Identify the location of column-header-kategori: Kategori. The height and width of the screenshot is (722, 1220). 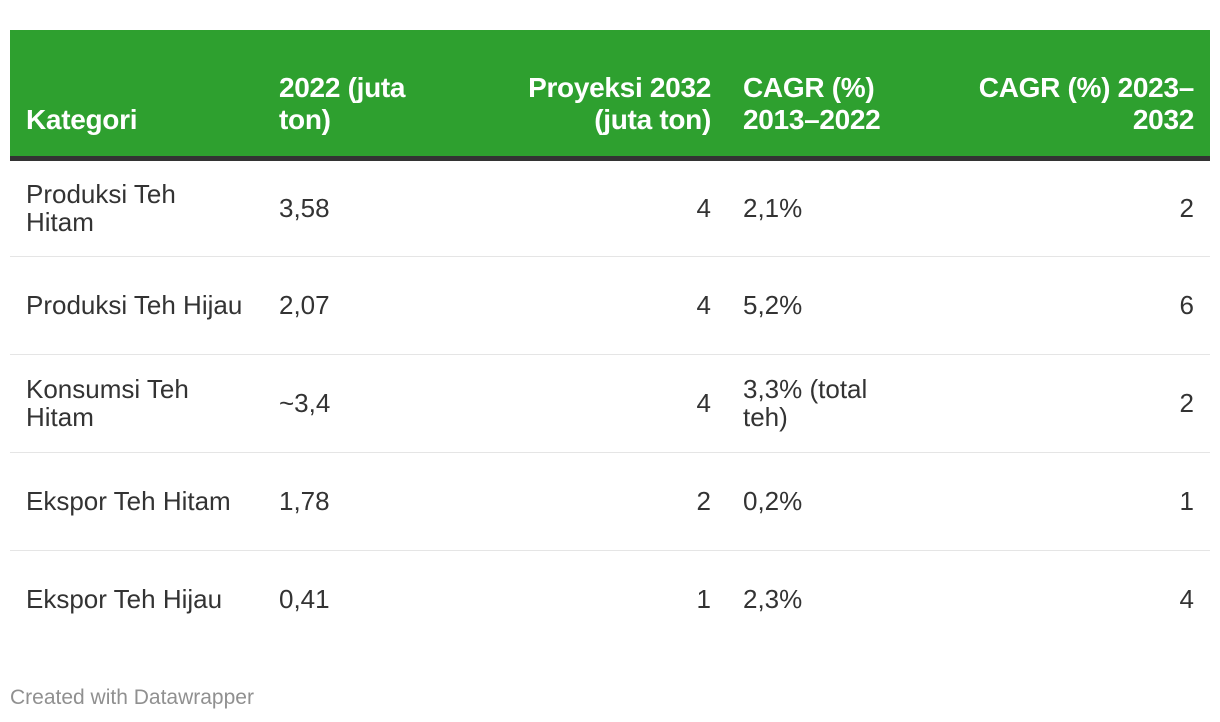
(136, 95).